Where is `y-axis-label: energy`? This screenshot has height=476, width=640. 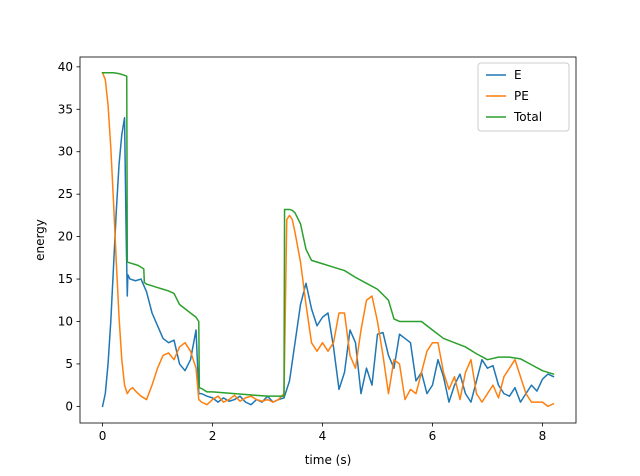
y-axis-label: energy is located at coordinates (40, 240).